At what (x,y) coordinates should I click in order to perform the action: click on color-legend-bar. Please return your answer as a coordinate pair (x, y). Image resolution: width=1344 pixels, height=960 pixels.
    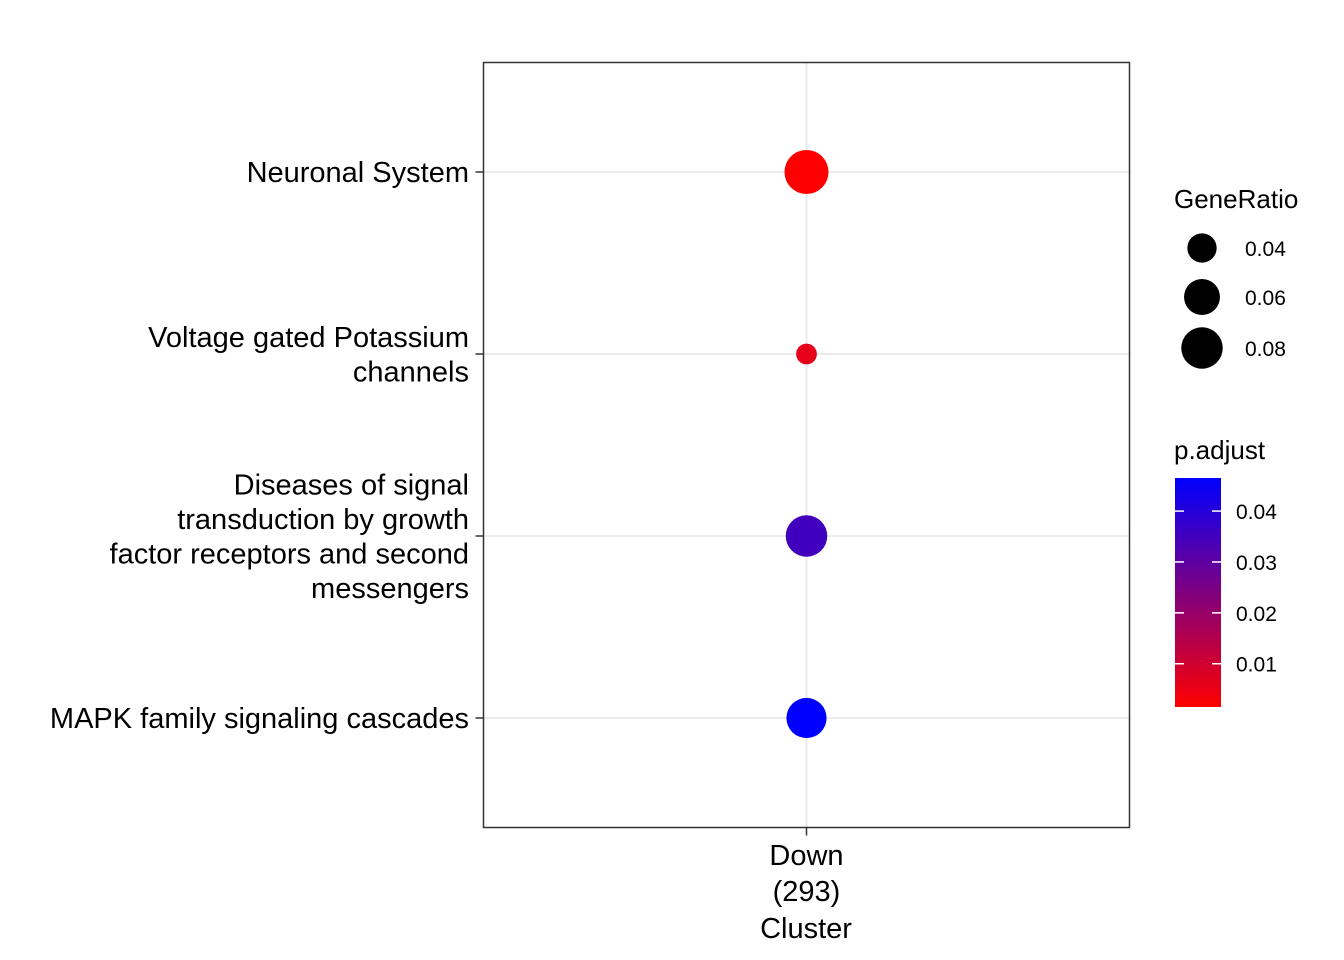
    Looking at the image, I should click on (1198, 592).